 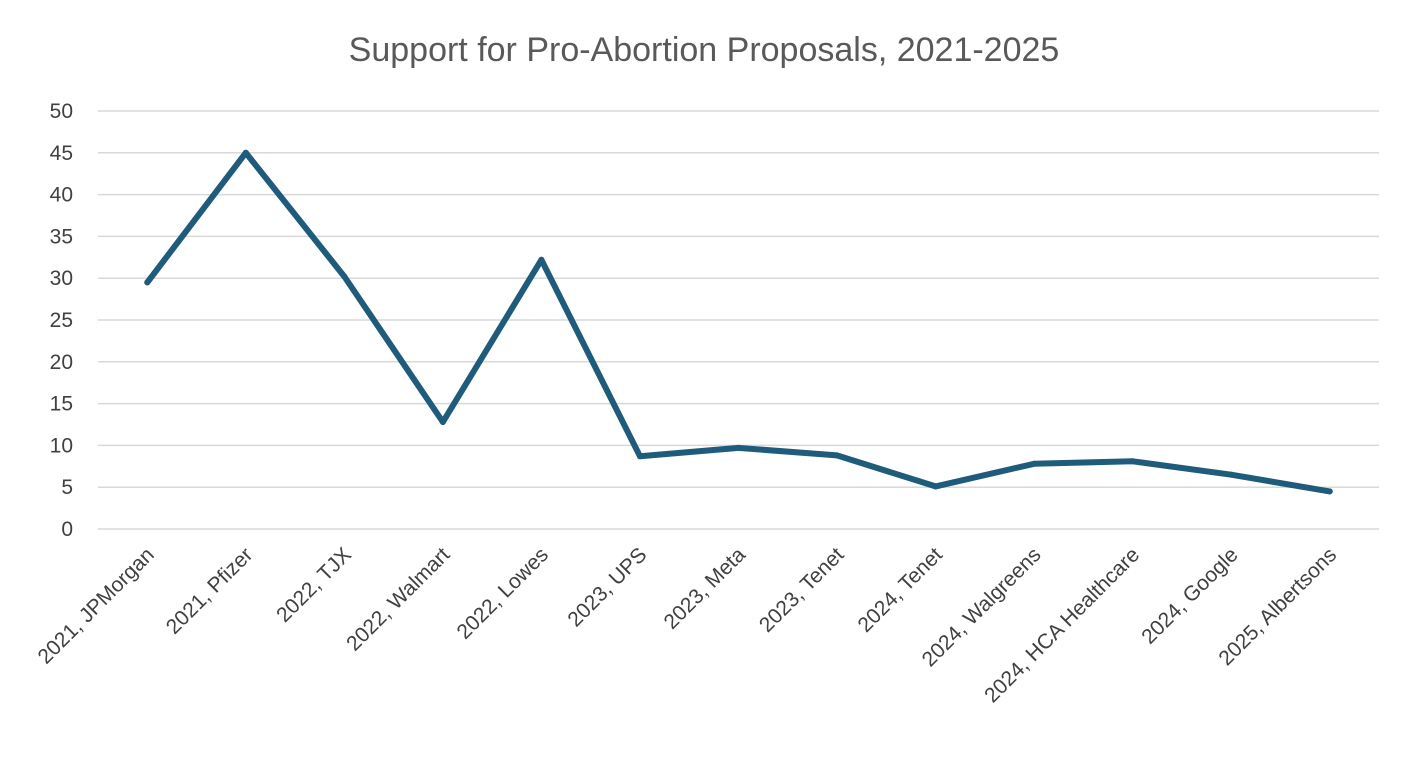 I want to click on x-tick-label: 2023, Tenet, so click(x=802, y=590).